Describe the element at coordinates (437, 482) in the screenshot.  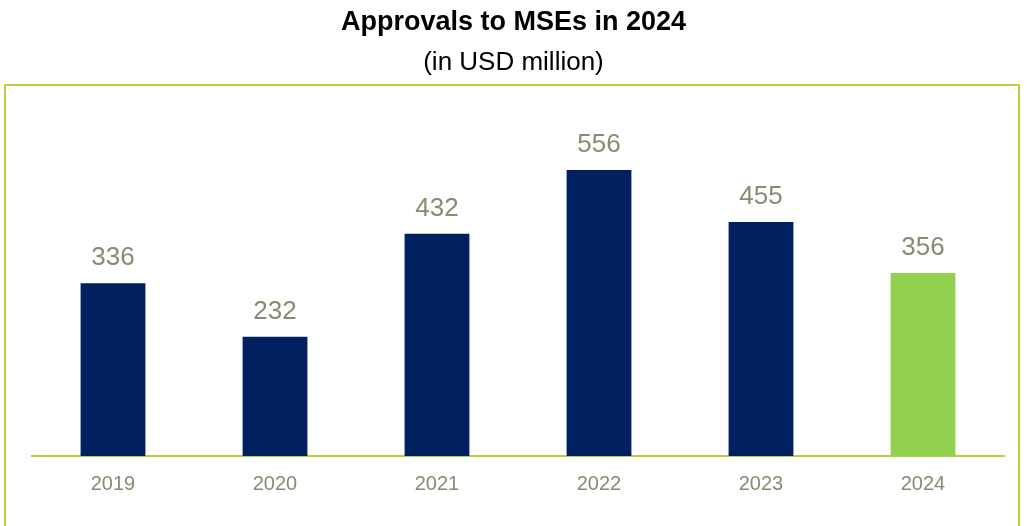
I see `x-tick-label: 2021` at that location.